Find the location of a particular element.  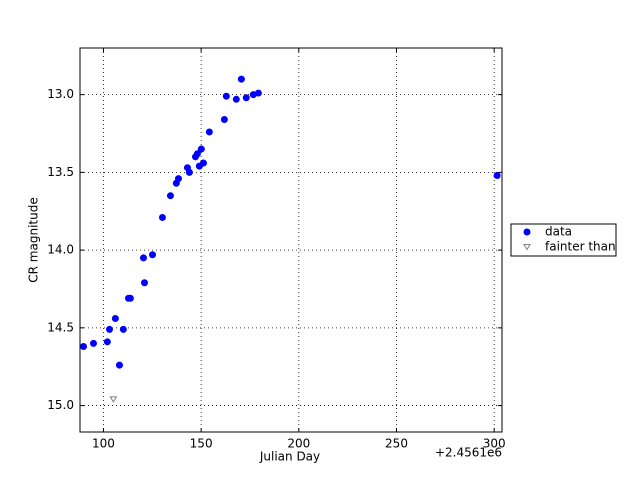

x-axis-label: Julian Day is located at coordinates (289, 457).